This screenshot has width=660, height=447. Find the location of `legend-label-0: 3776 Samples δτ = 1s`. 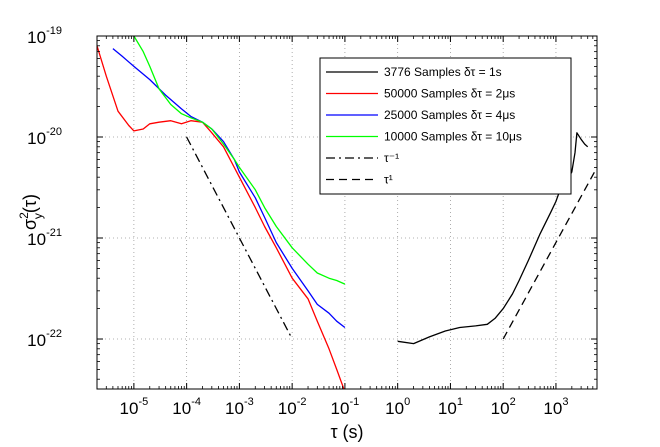

legend-label-0: 3776 Samples δτ = 1s is located at coordinates (443, 72).